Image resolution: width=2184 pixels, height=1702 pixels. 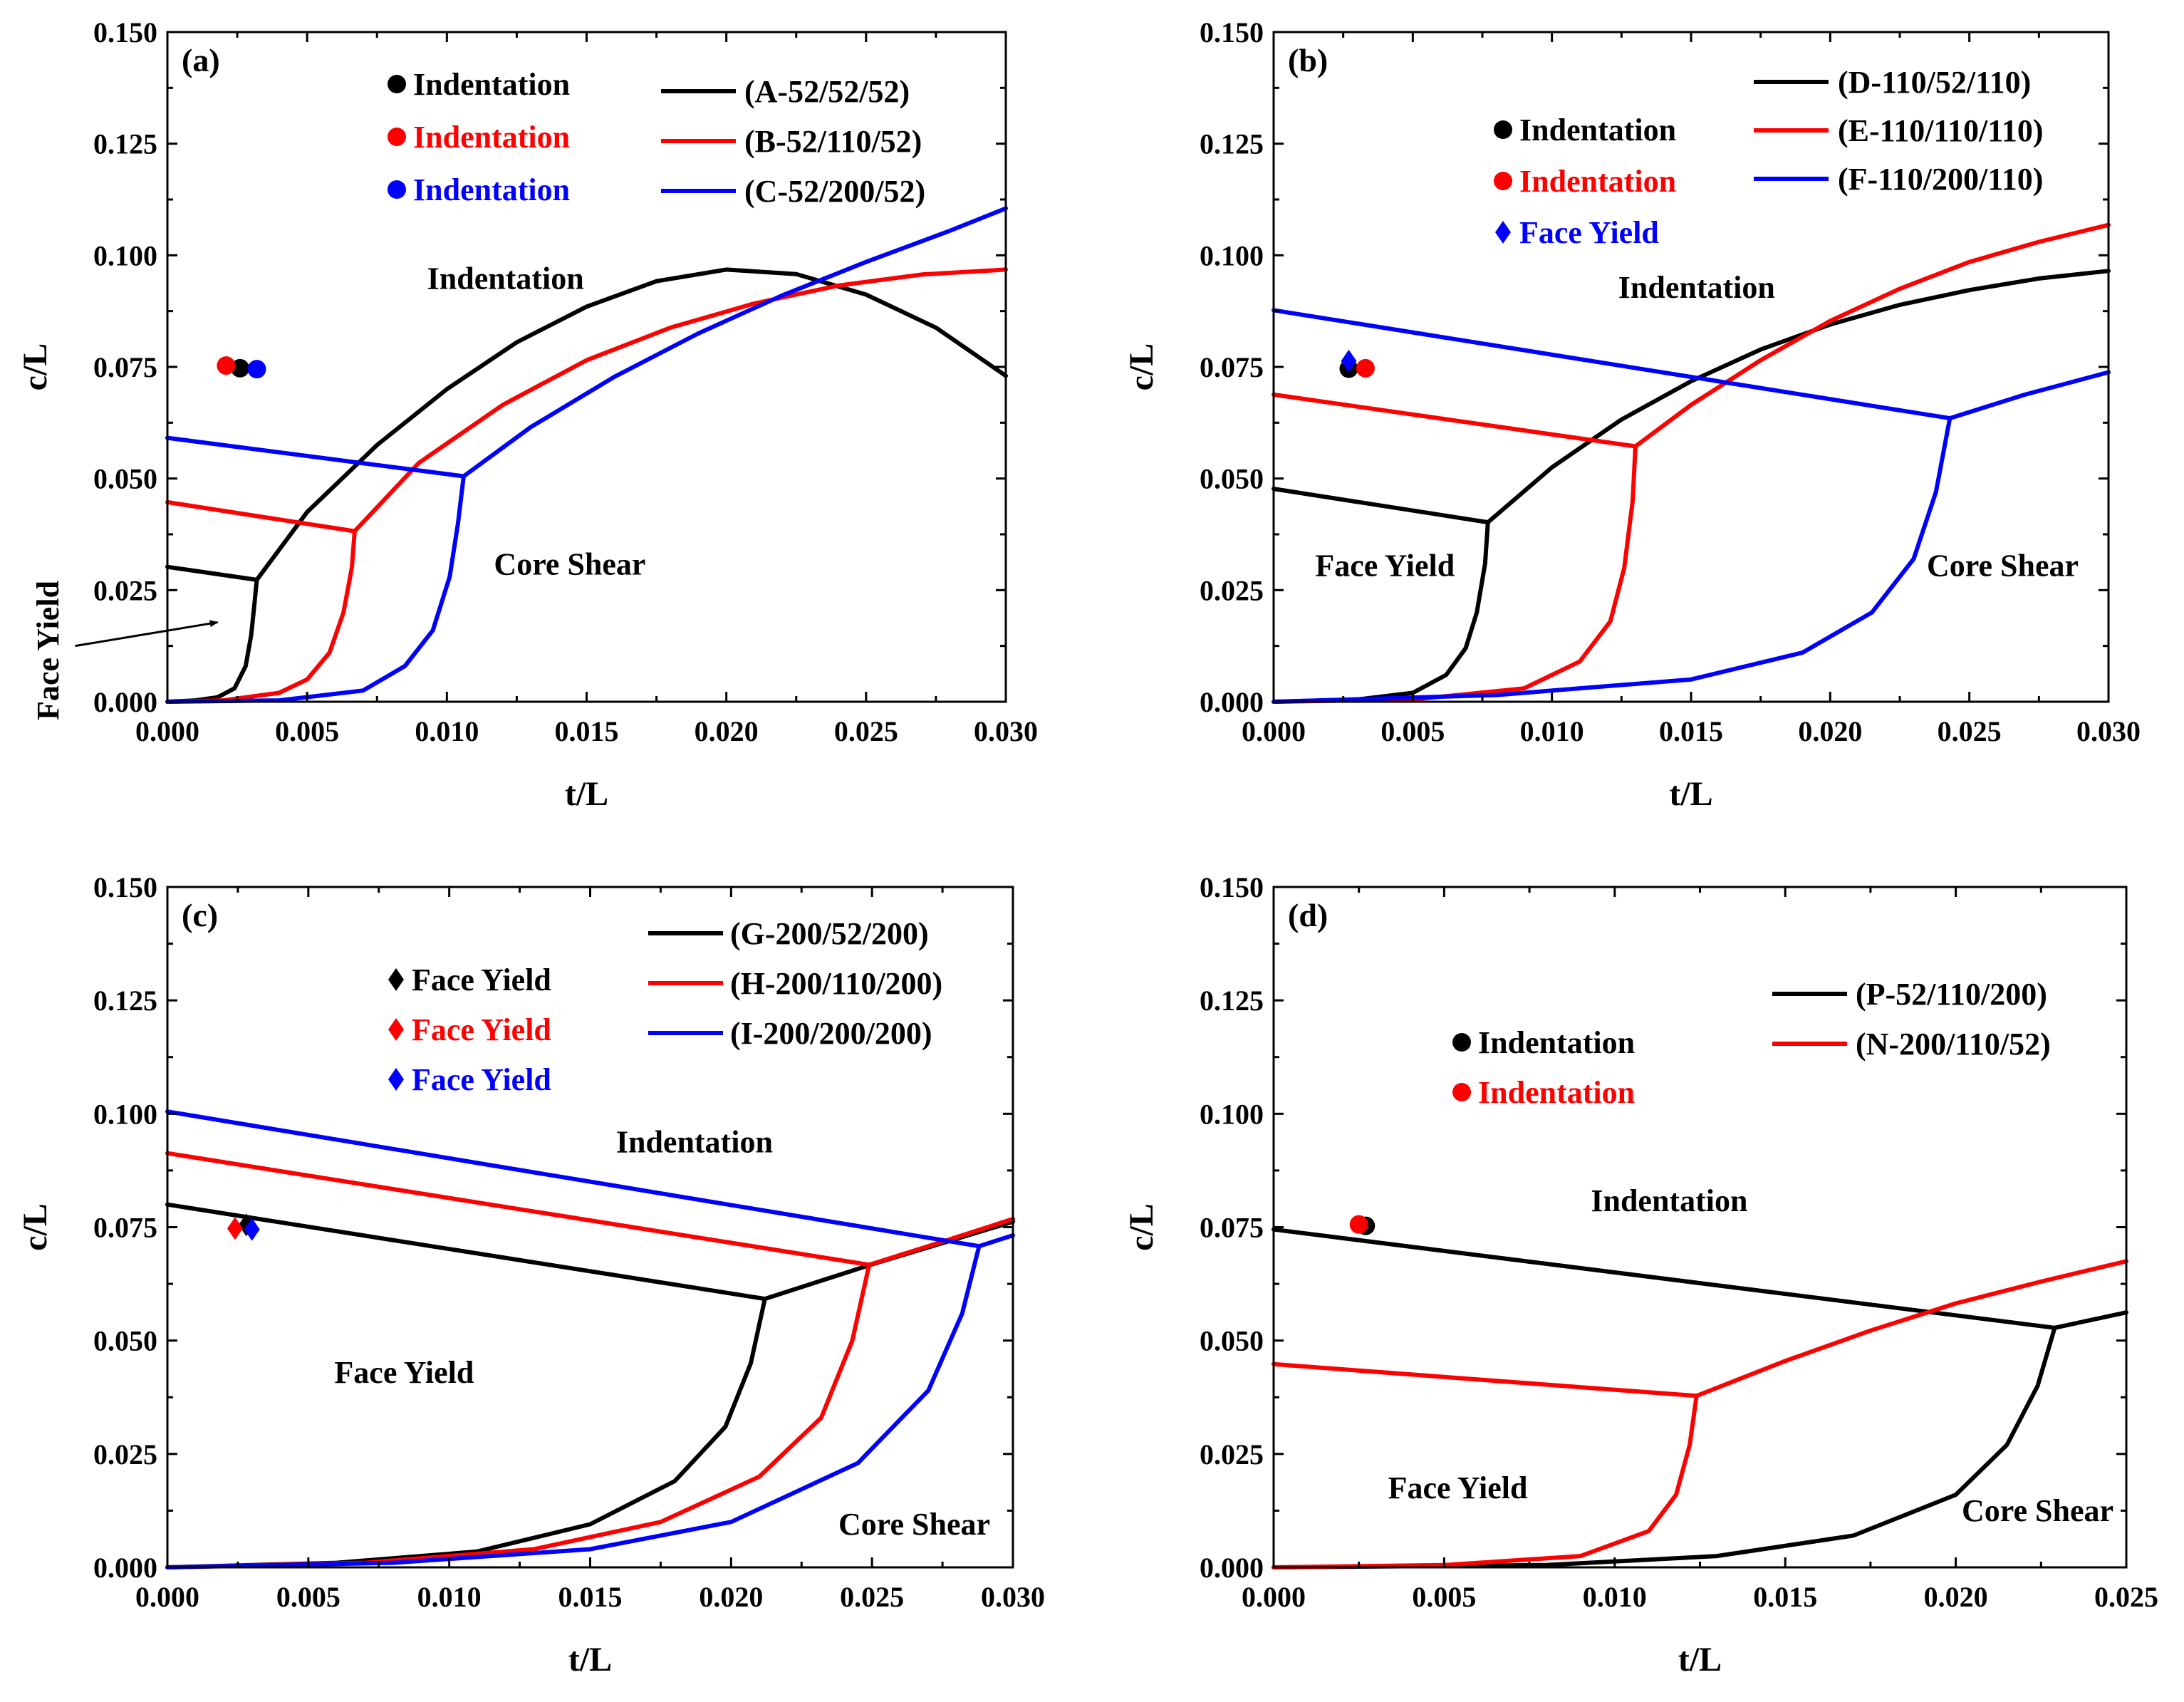 What do you see at coordinates (831, 1033) in the screenshot?
I see `legend-series-label: (I-200/200/200)` at bounding box center [831, 1033].